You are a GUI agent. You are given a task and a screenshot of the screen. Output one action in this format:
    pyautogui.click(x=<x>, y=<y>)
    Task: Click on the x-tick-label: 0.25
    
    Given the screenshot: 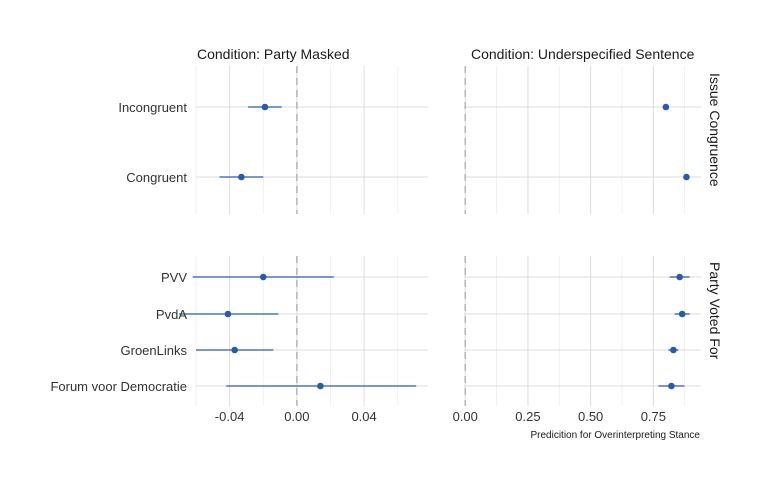 What is the action you would take?
    pyautogui.click(x=527, y=416)
    